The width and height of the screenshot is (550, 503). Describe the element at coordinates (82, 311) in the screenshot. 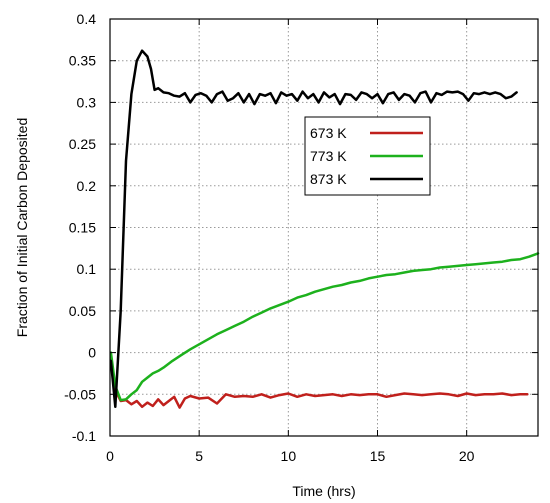

I see `y-tick-label: 0.05` at that location.